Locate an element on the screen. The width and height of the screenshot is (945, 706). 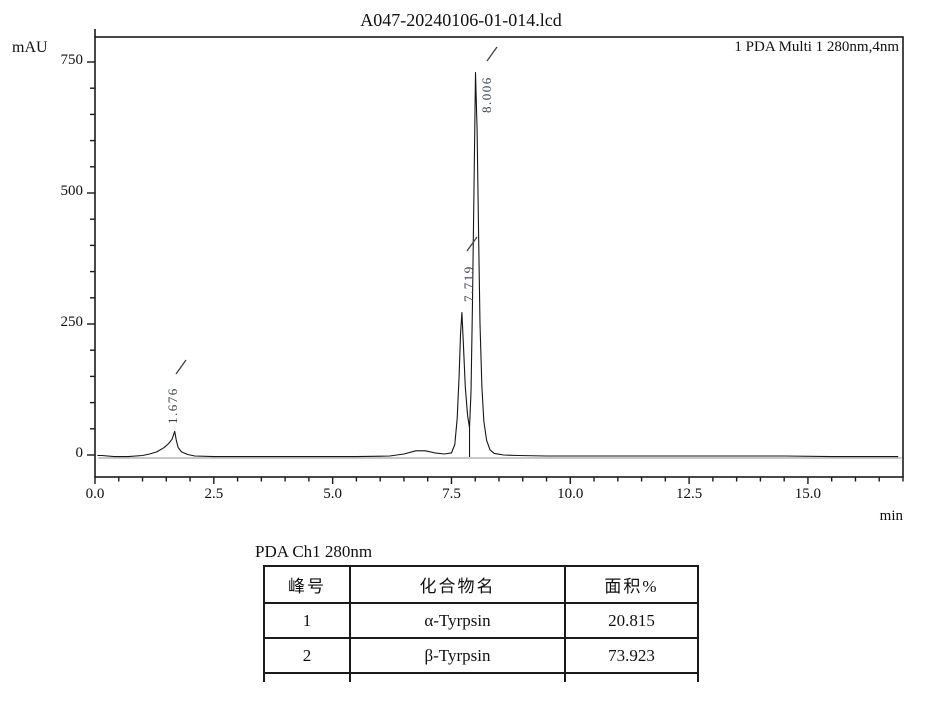
table-row: 2 β-Tyrpsin 73.923 is located at coordinates (481, 655).